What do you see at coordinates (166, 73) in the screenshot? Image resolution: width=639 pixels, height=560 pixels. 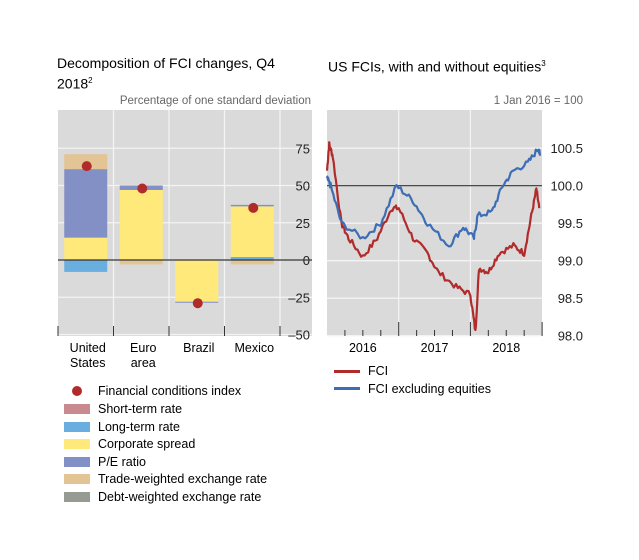 I see `left-chart-title-text: Decomposition of FCI changes, Q4 2018` at bounding box center [166, 73].